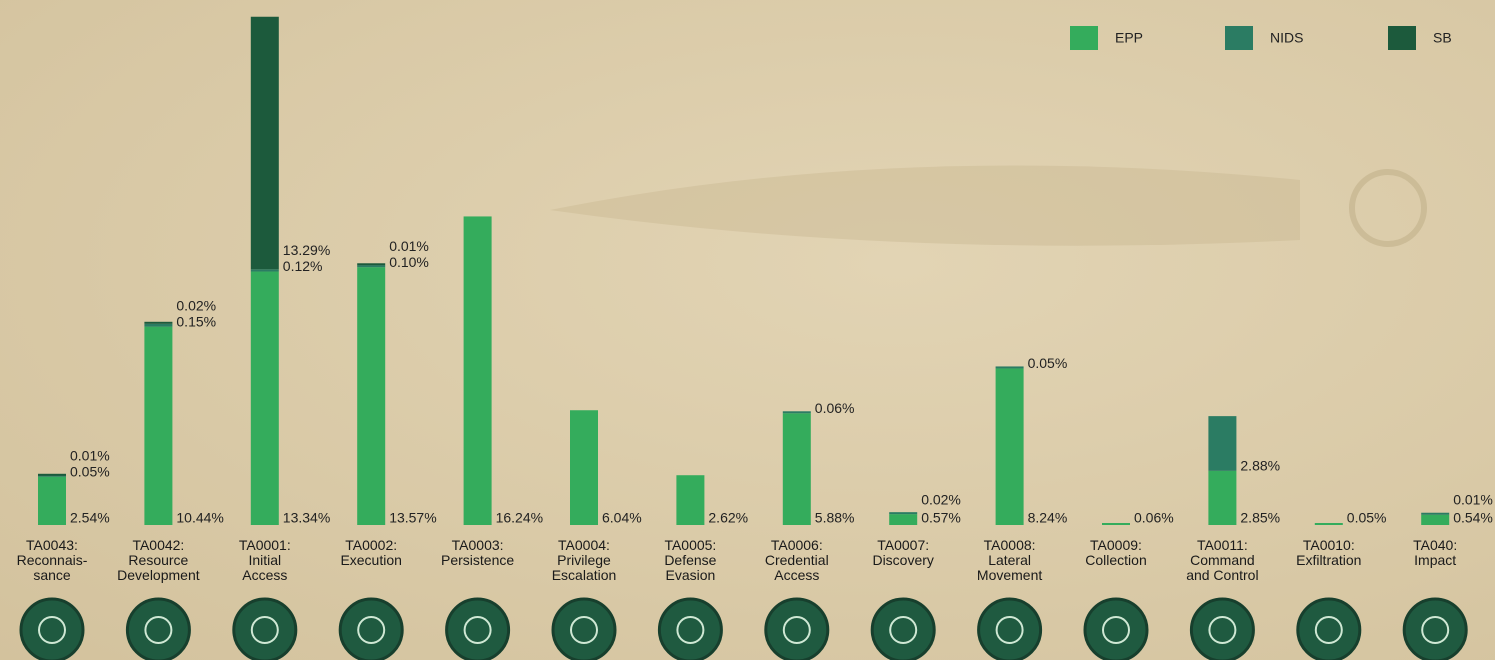 Image resolution: width=1495 pixels, height=660 pixels. I want to click on value-label: 2.88%, so click(1260, 466).